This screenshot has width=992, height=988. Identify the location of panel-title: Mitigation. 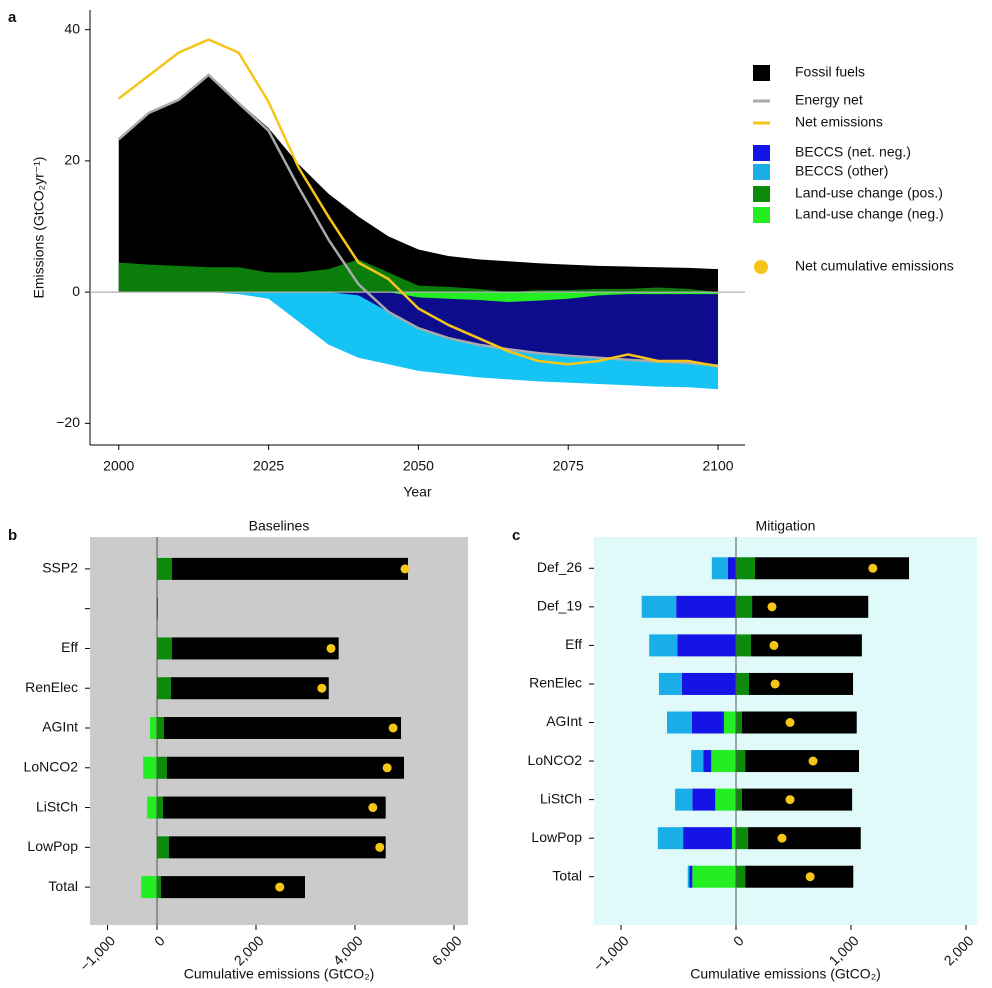
(786, 526).